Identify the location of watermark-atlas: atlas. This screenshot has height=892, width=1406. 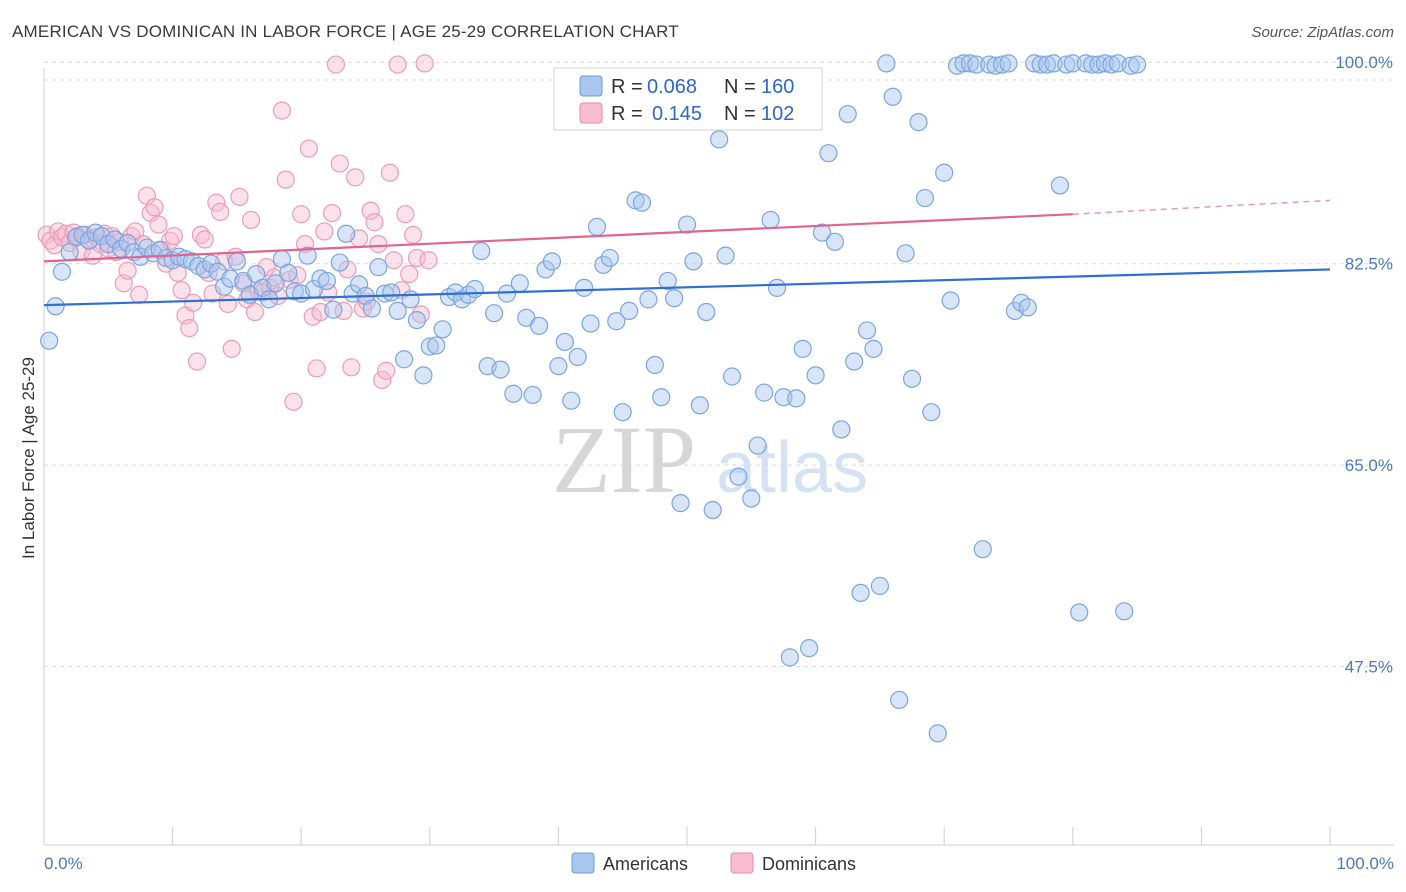
(792, 468).